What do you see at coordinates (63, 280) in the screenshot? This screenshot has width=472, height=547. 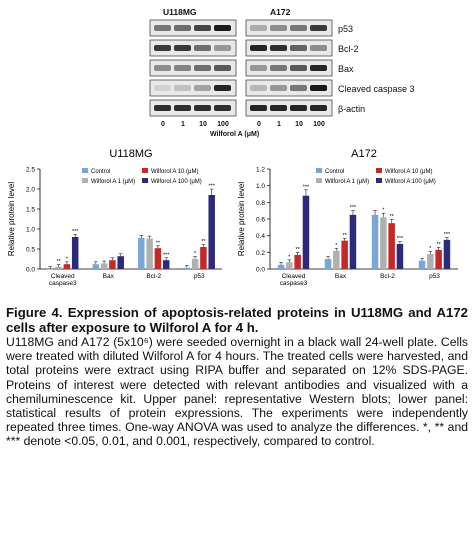 I see `x-tick-label: Cleaved caspase3` at bounding box center [63, 280].